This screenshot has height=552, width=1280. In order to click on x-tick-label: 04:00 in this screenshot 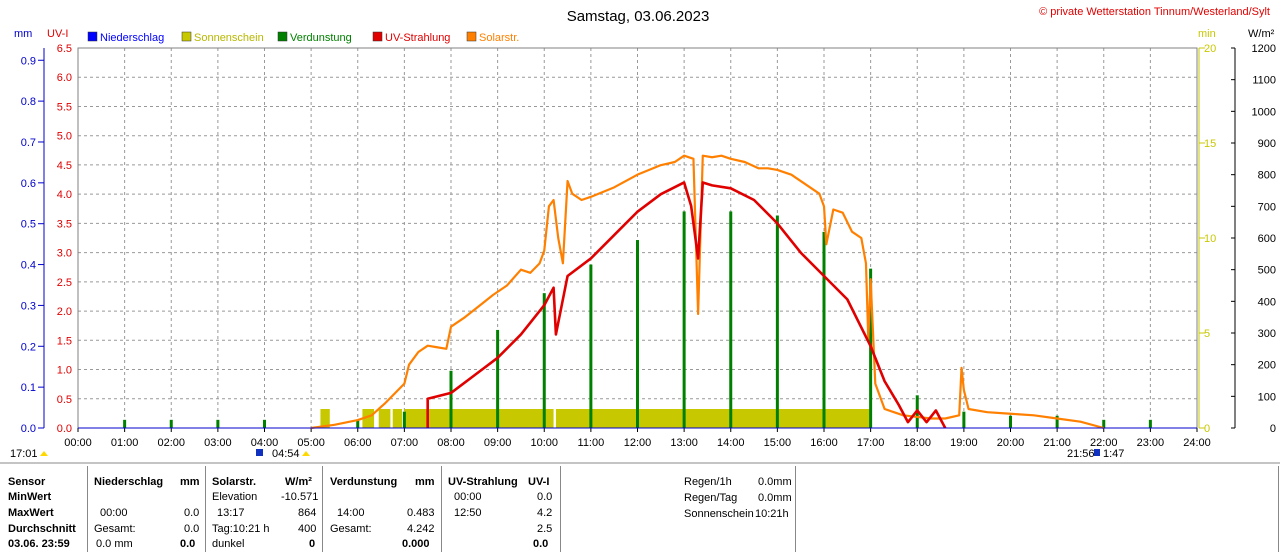, I will do `click(265, 443)`.